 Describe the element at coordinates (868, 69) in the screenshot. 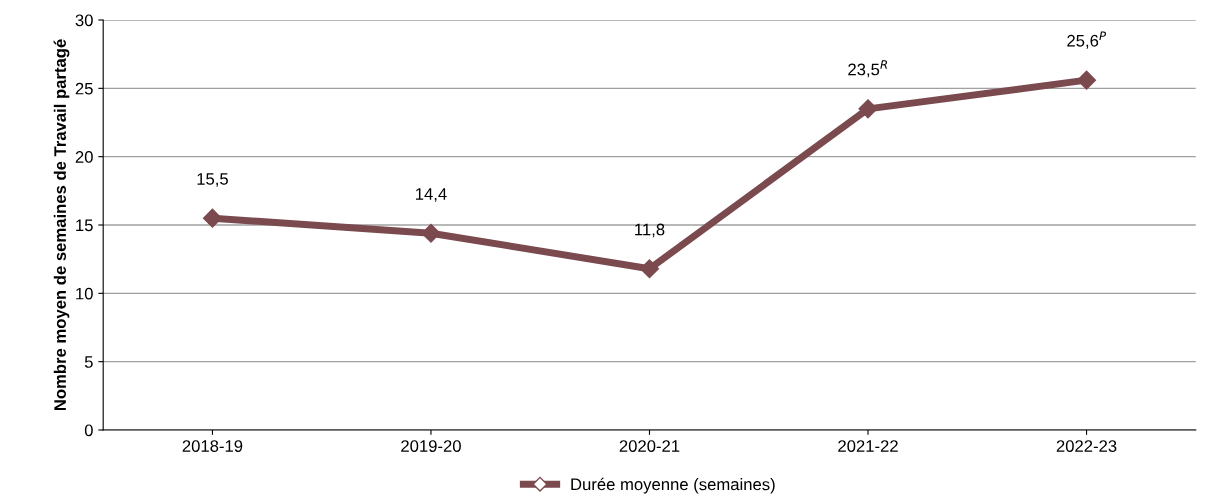

I see `data-label: 23,5$^{R}$` at that location.